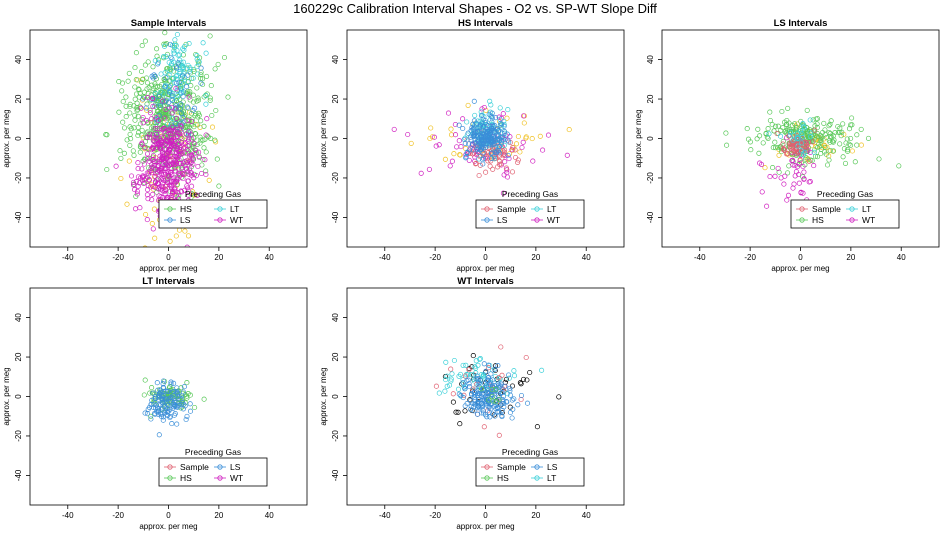 This screenshot has width=950, height=550. I want to click on y-axis-label: approx. per meg, so click(323, 138).